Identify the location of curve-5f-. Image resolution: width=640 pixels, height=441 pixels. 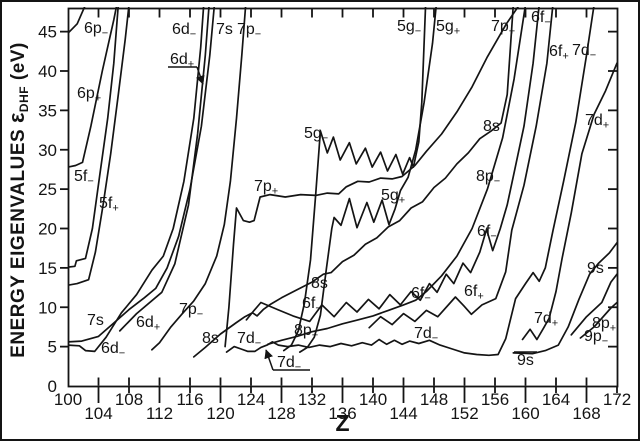
(93, 137).